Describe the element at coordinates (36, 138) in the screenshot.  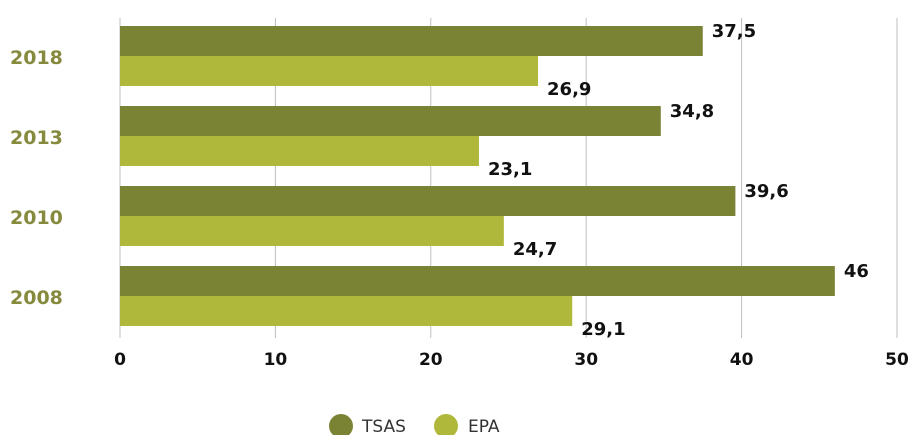
I see `category-label-2013: 2013` at that location.